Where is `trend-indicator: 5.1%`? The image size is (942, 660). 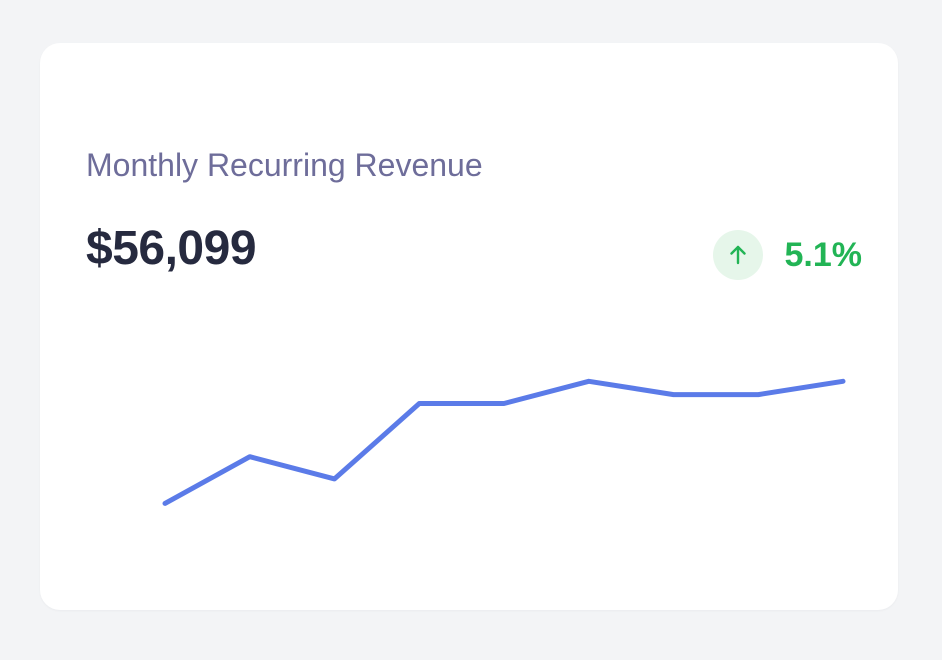
trend-indicator: 5.1% is located at coordinates (787, 255).